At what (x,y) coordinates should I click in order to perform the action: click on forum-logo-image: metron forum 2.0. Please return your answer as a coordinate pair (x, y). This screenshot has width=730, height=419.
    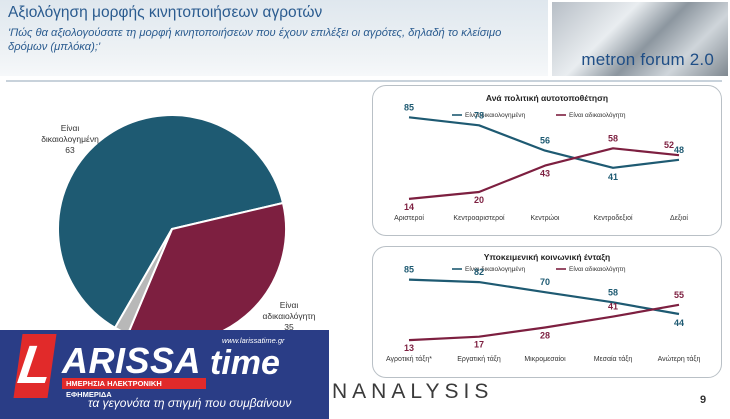
    Looking at the image, I should click on (640, 39).